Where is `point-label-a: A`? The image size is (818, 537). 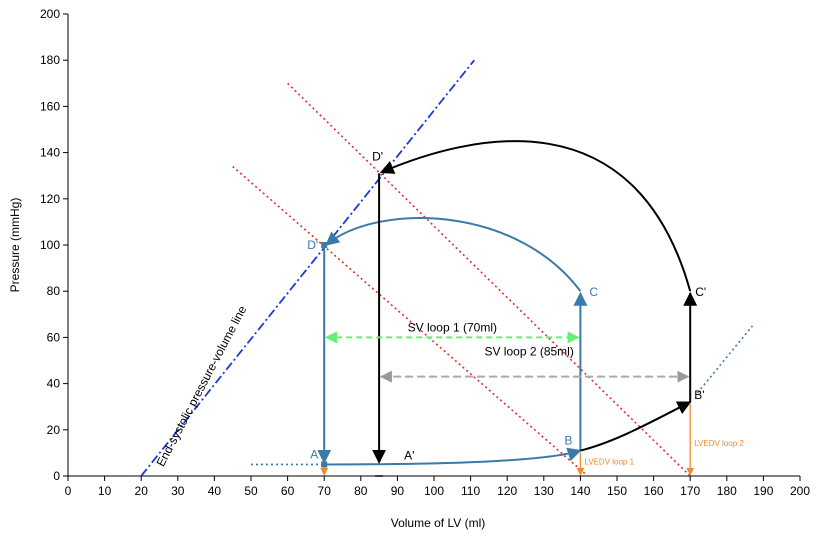
point-label-a: A is located at coordinates (314, 454).